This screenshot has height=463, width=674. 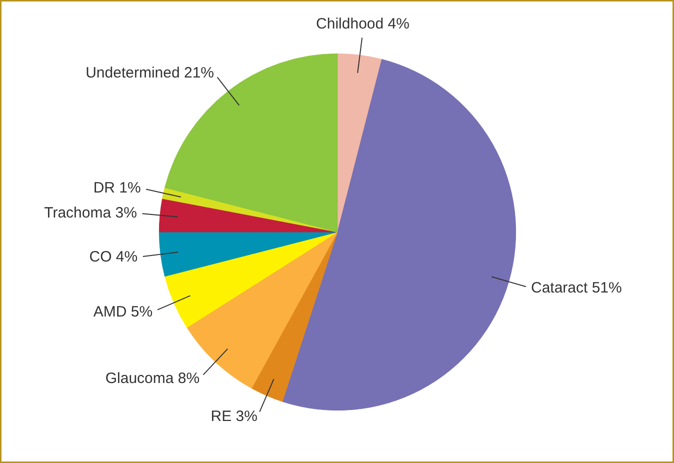 I want to click on slice-label: DR 1%, so click(x=117, y=188).